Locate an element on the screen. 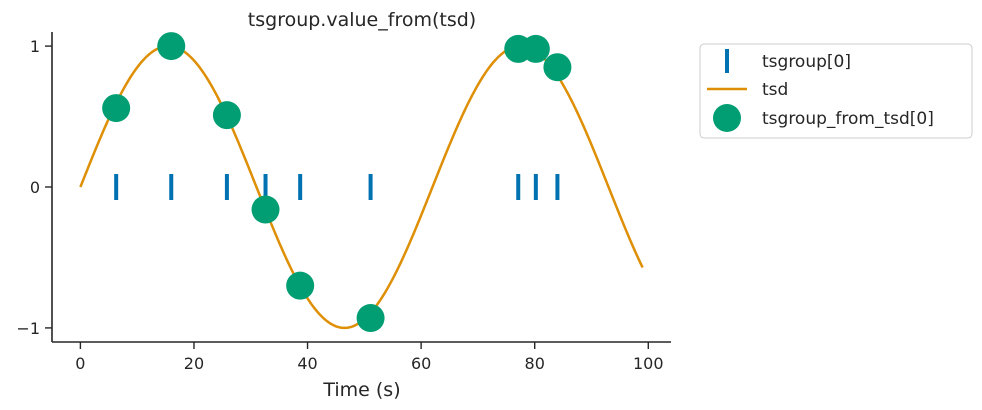 This screenshot has height=410, width=982. x-tick-label: 0 is located at coordinates (80, 363).